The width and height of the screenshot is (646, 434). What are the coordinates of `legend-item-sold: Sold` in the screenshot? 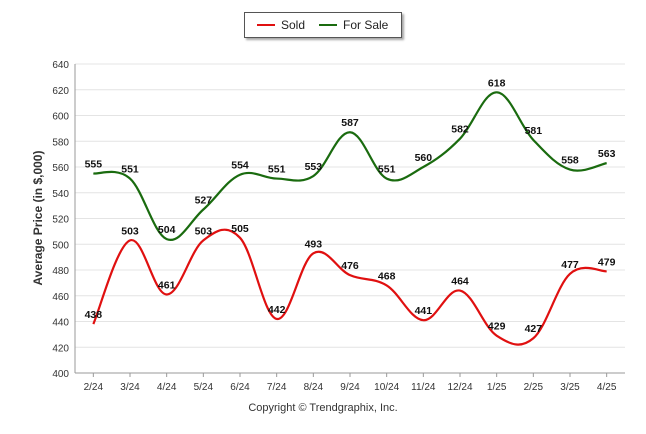 It's located at (281, 25).